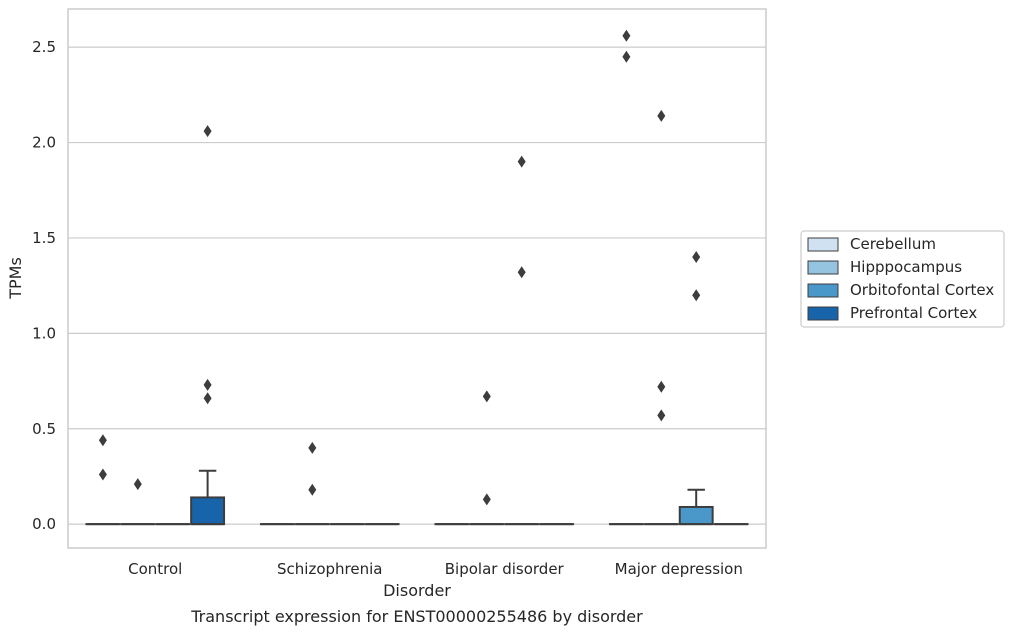  I want to click on y-tick-label: 1.0, so click(44, 333).